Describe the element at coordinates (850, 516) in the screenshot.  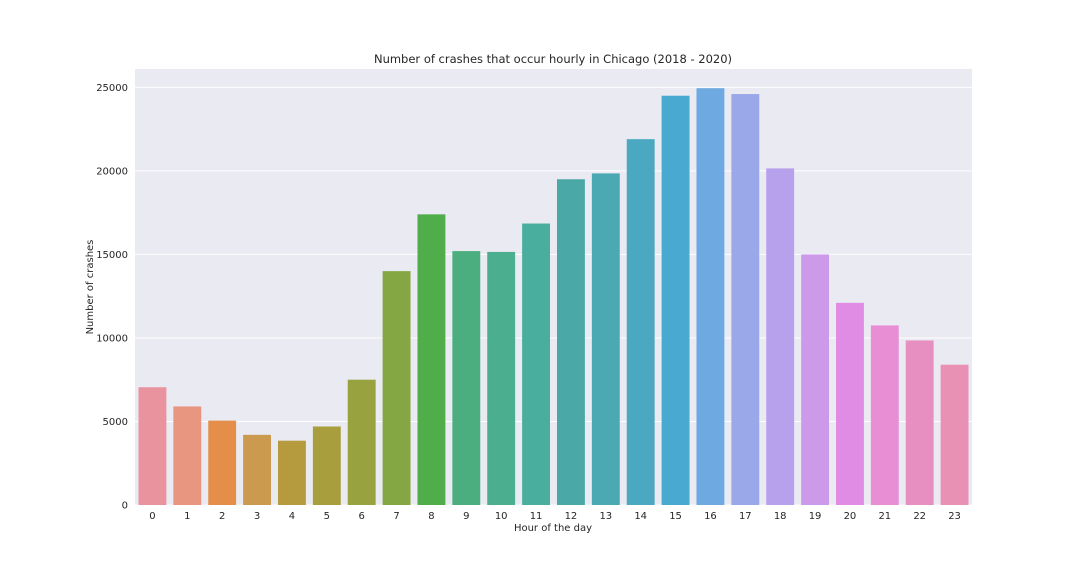
I see `x-tick-label: 20` at that location.